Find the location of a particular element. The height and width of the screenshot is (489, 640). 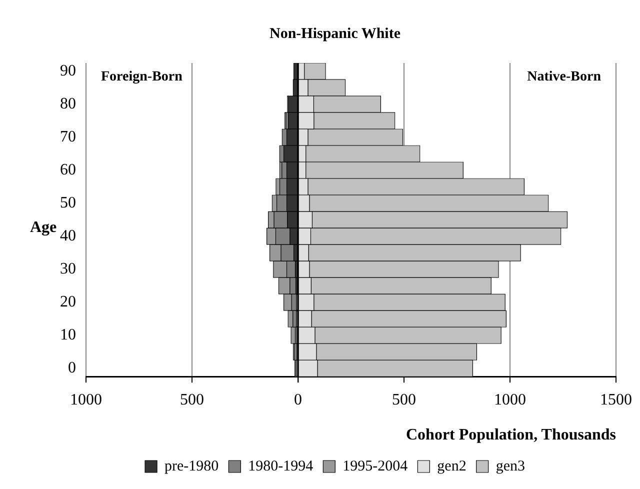

legend-label: 1980-1994 is located at coordinates (281, 466).